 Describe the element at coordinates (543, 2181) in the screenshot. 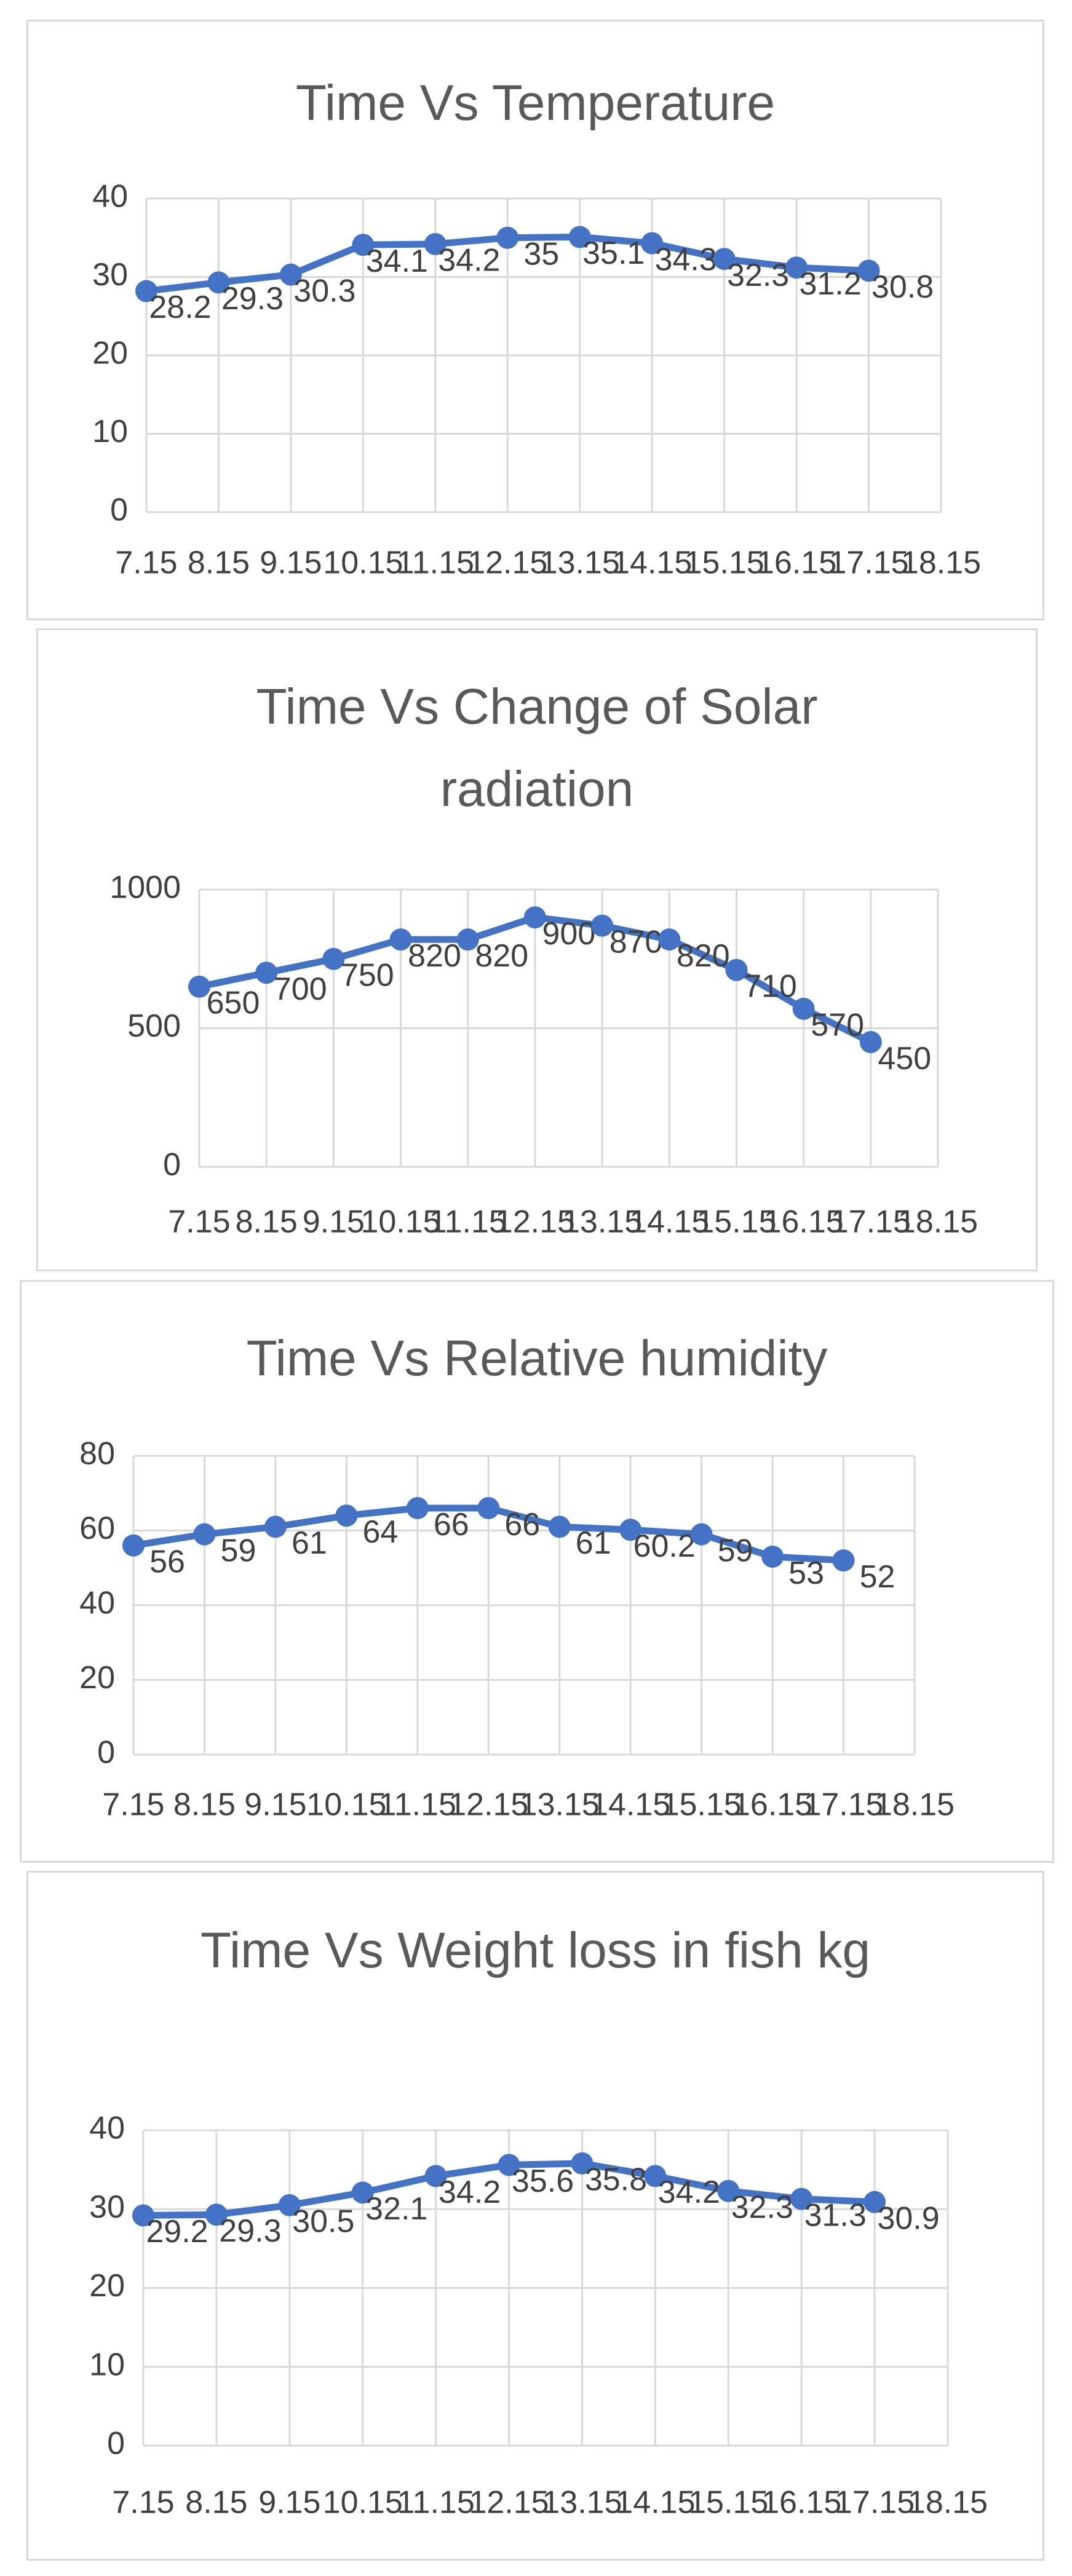

I see `data-label: 35.6` at that location.